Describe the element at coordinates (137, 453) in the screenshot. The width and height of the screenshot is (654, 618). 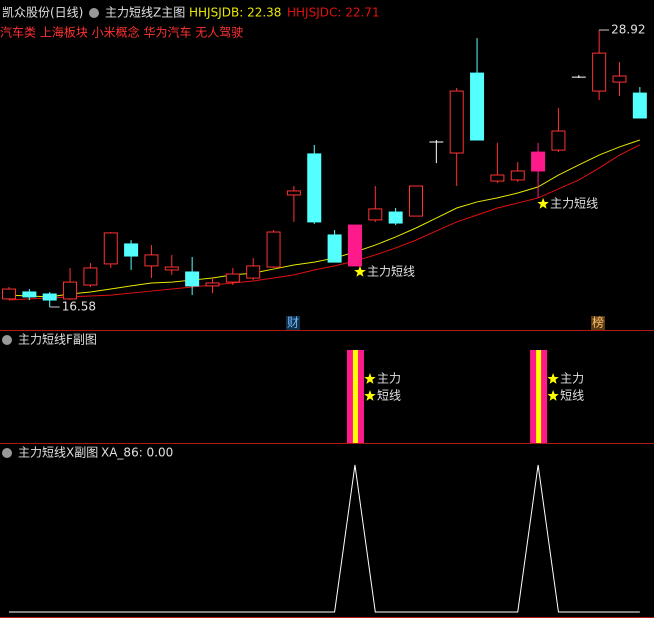
I see `pane-legend: XA_86: 0.00` at that location.